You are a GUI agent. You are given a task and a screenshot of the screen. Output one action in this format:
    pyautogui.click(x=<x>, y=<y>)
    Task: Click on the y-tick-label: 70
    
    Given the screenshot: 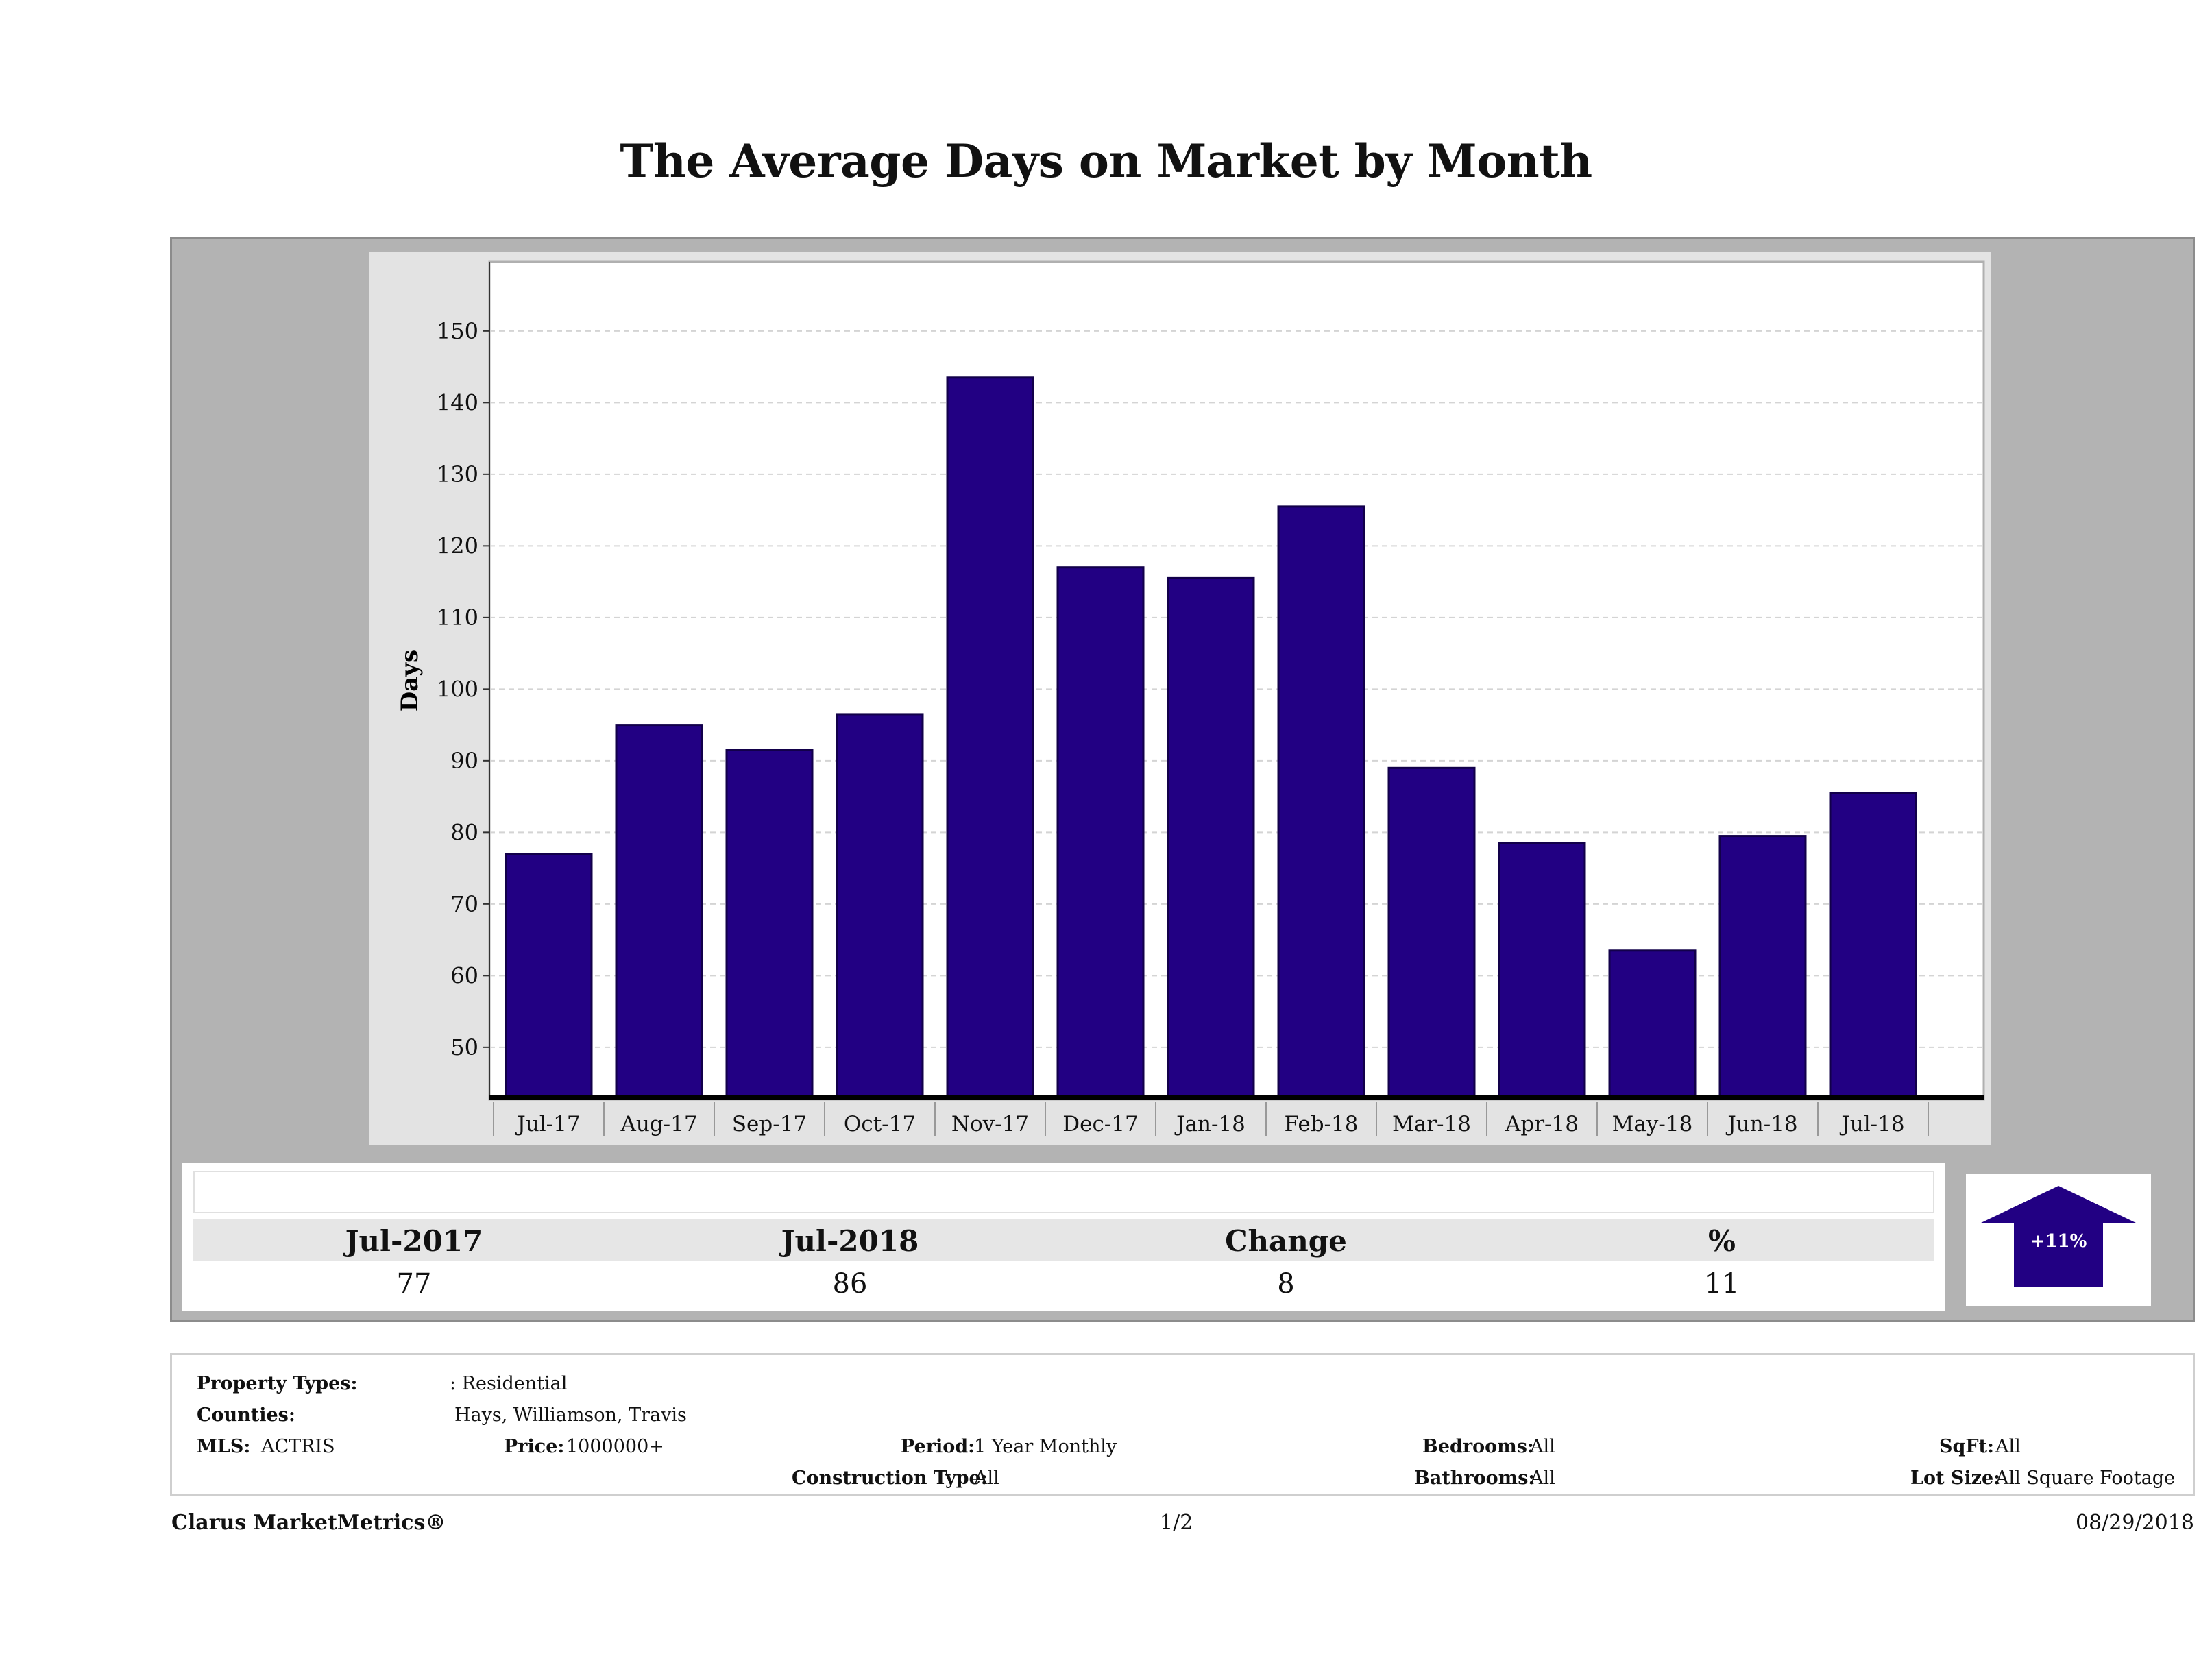 What is the action you would take?
    pyautogui.click(x=464, y=904)
    